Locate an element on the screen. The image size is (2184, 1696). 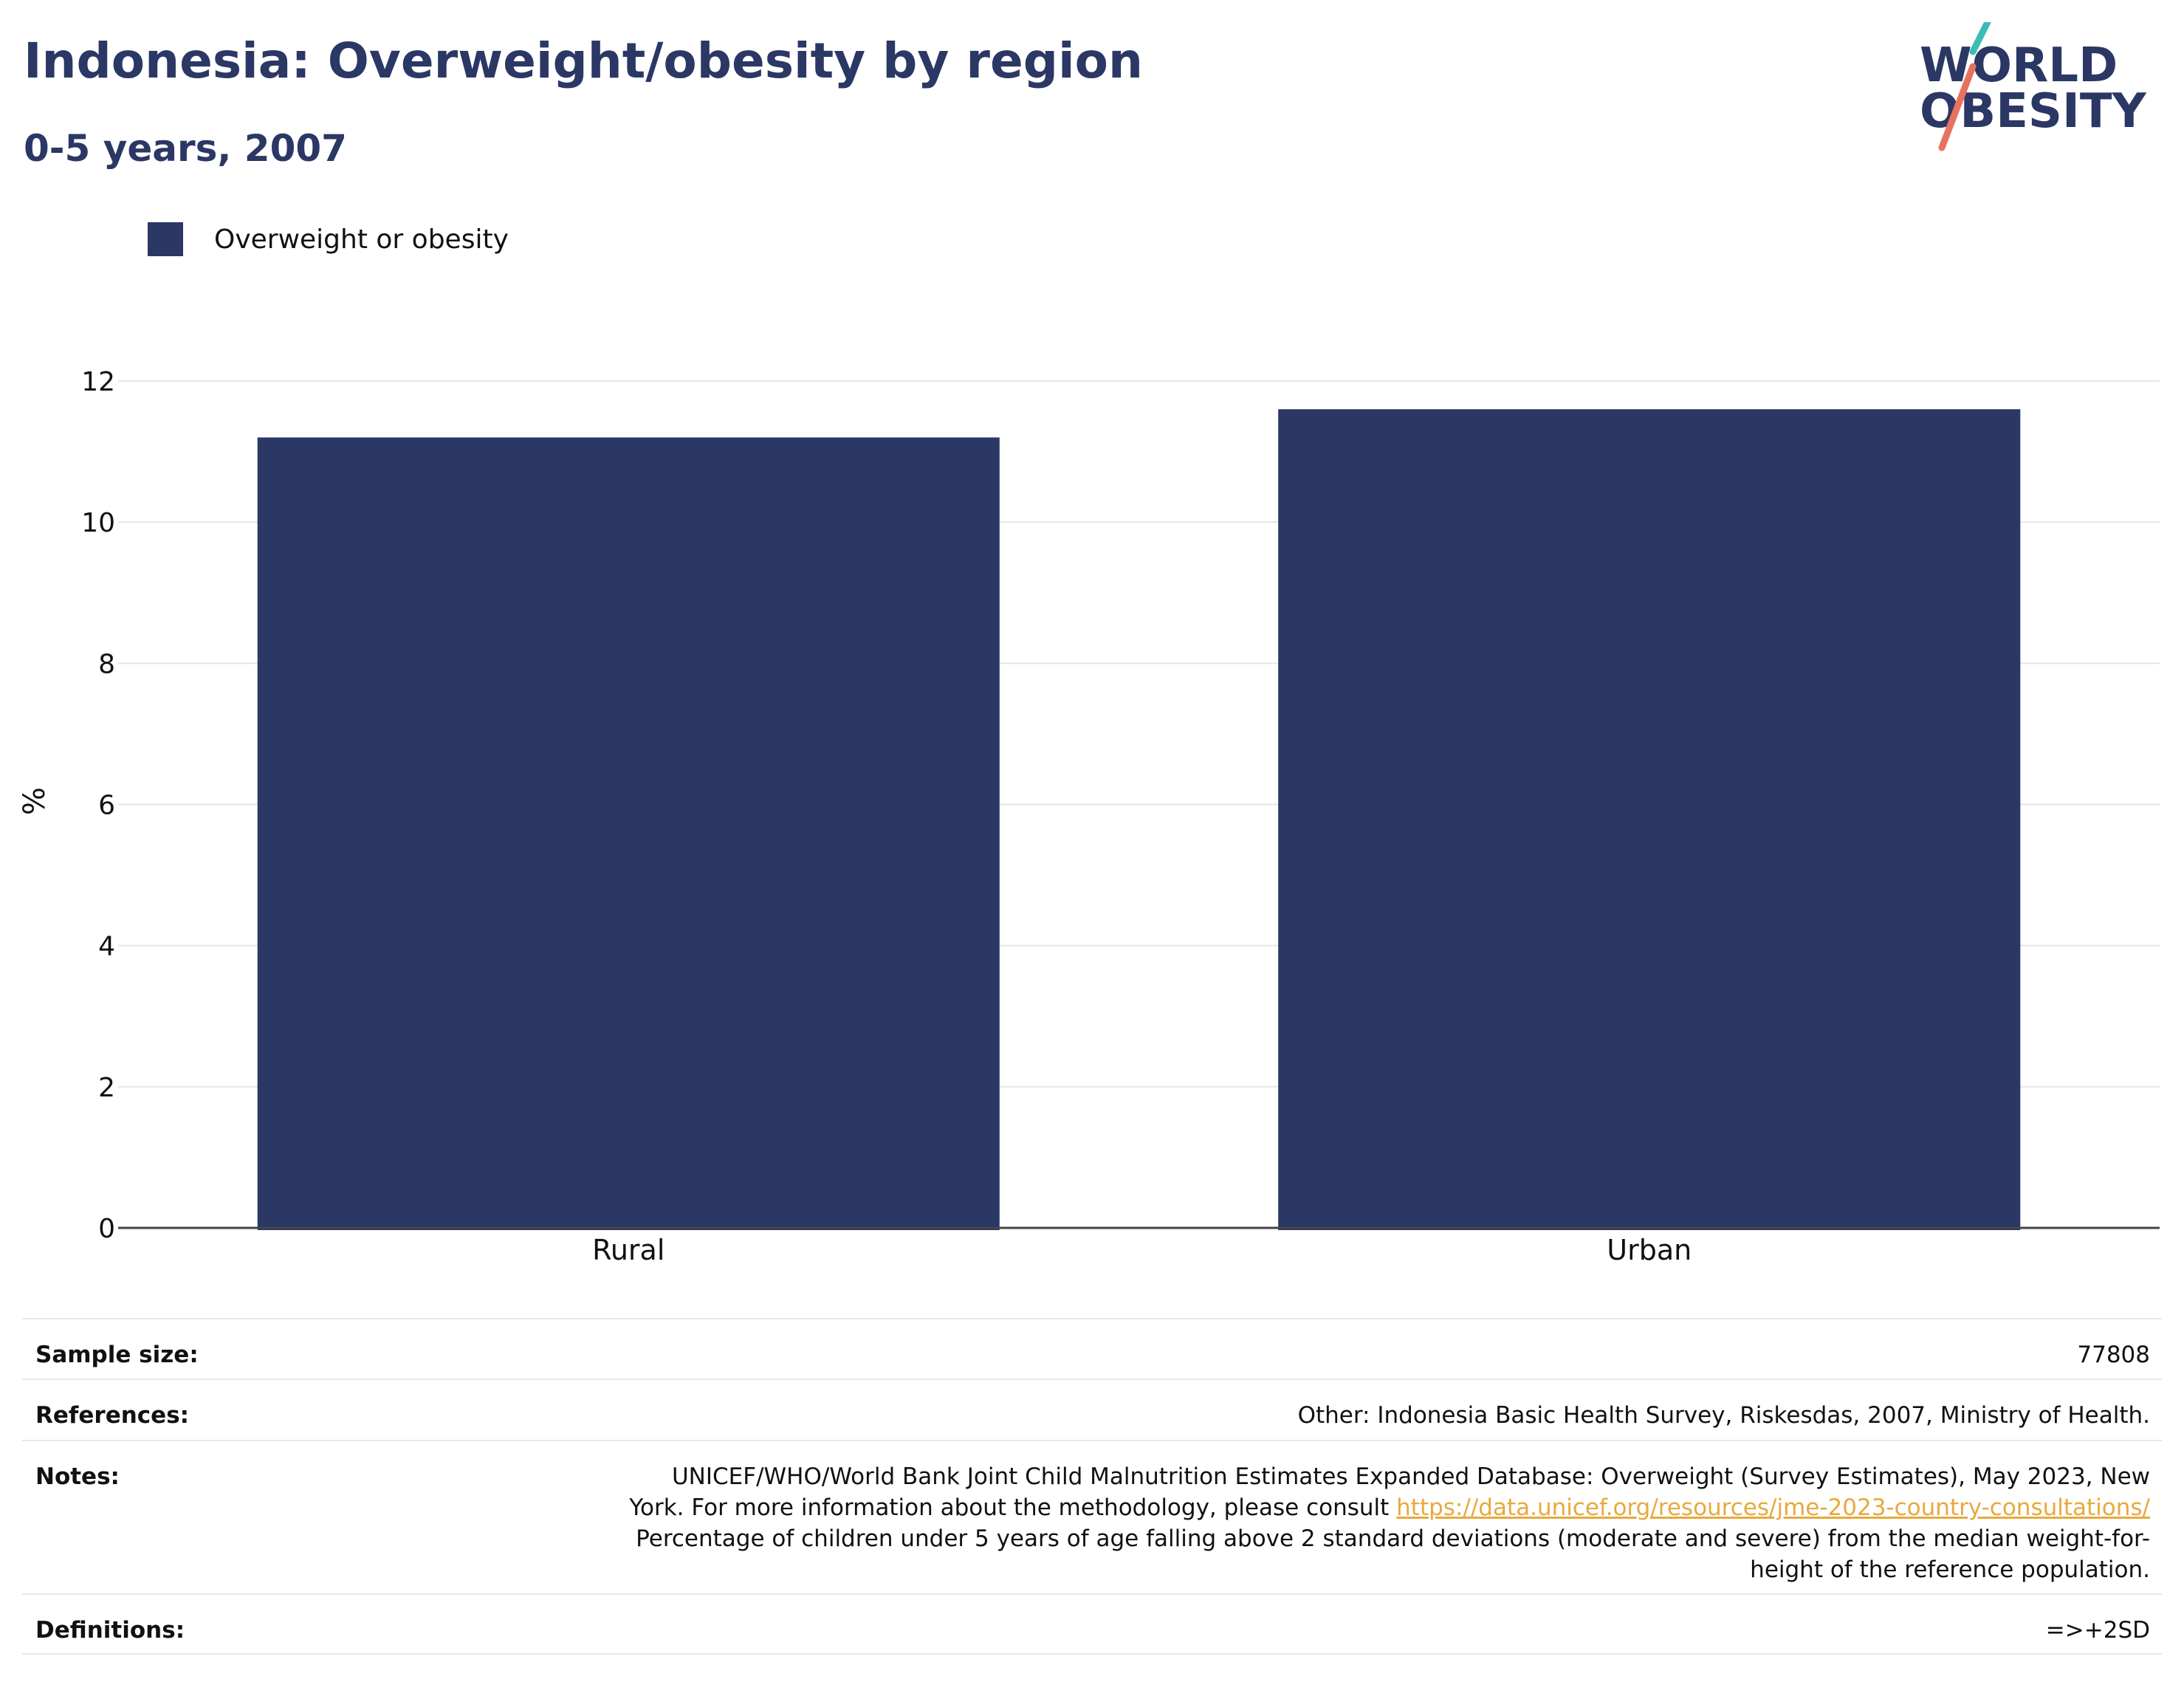
y-tick-label: 8 is located at coordinates (107, 664).